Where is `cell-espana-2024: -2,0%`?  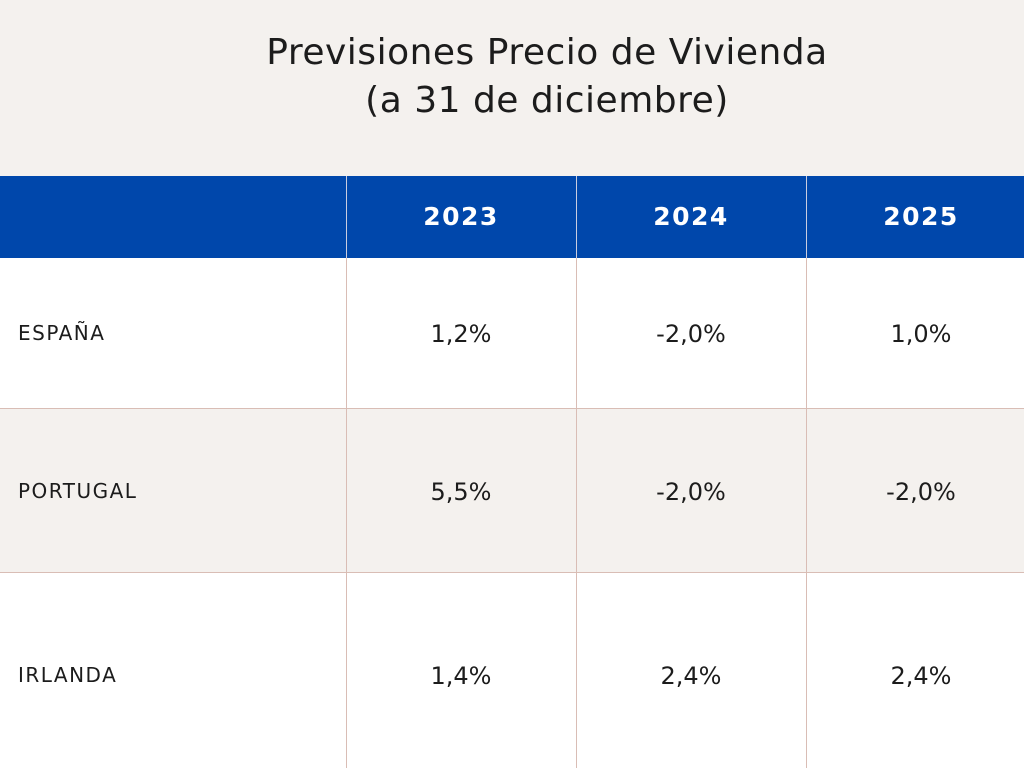
cell-espana-2024: -2,0% is located at coordinates (691, 334).